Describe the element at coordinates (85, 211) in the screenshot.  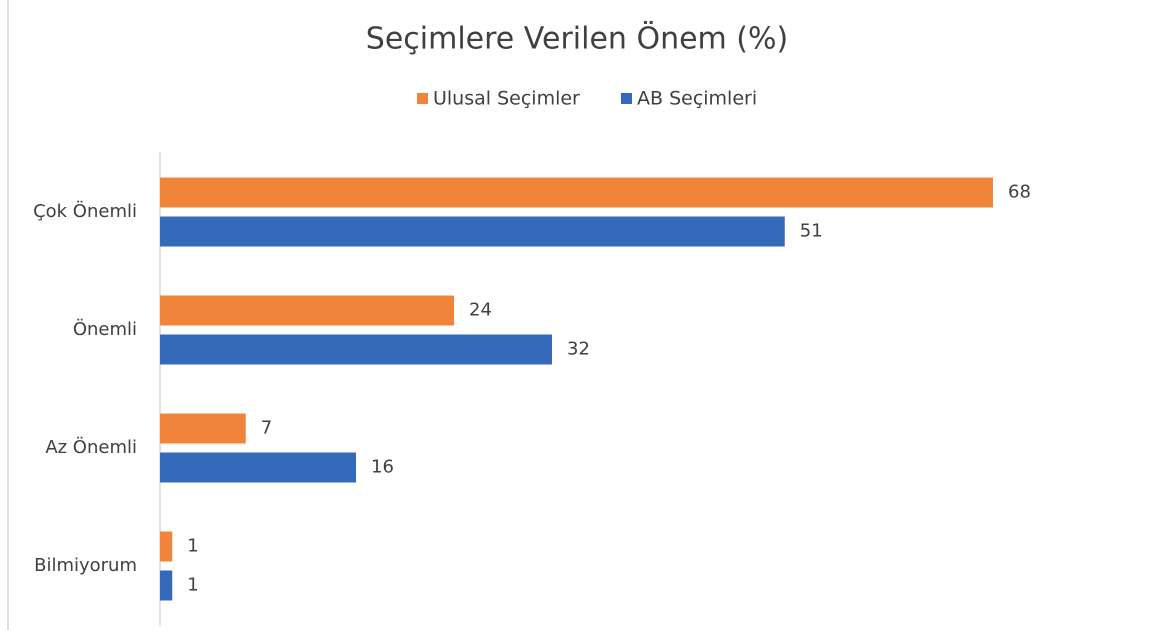
I see `y-tick-label: Çok Önemli` at that location.